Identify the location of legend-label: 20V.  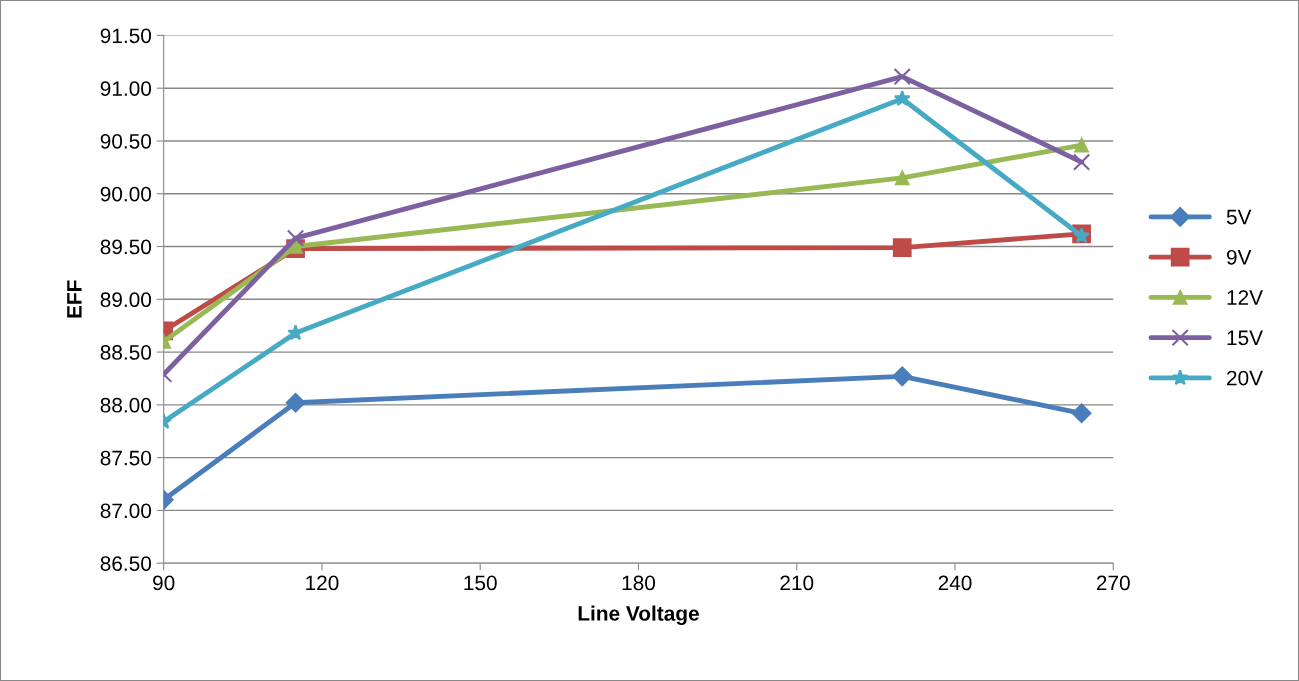
(1245, 378).